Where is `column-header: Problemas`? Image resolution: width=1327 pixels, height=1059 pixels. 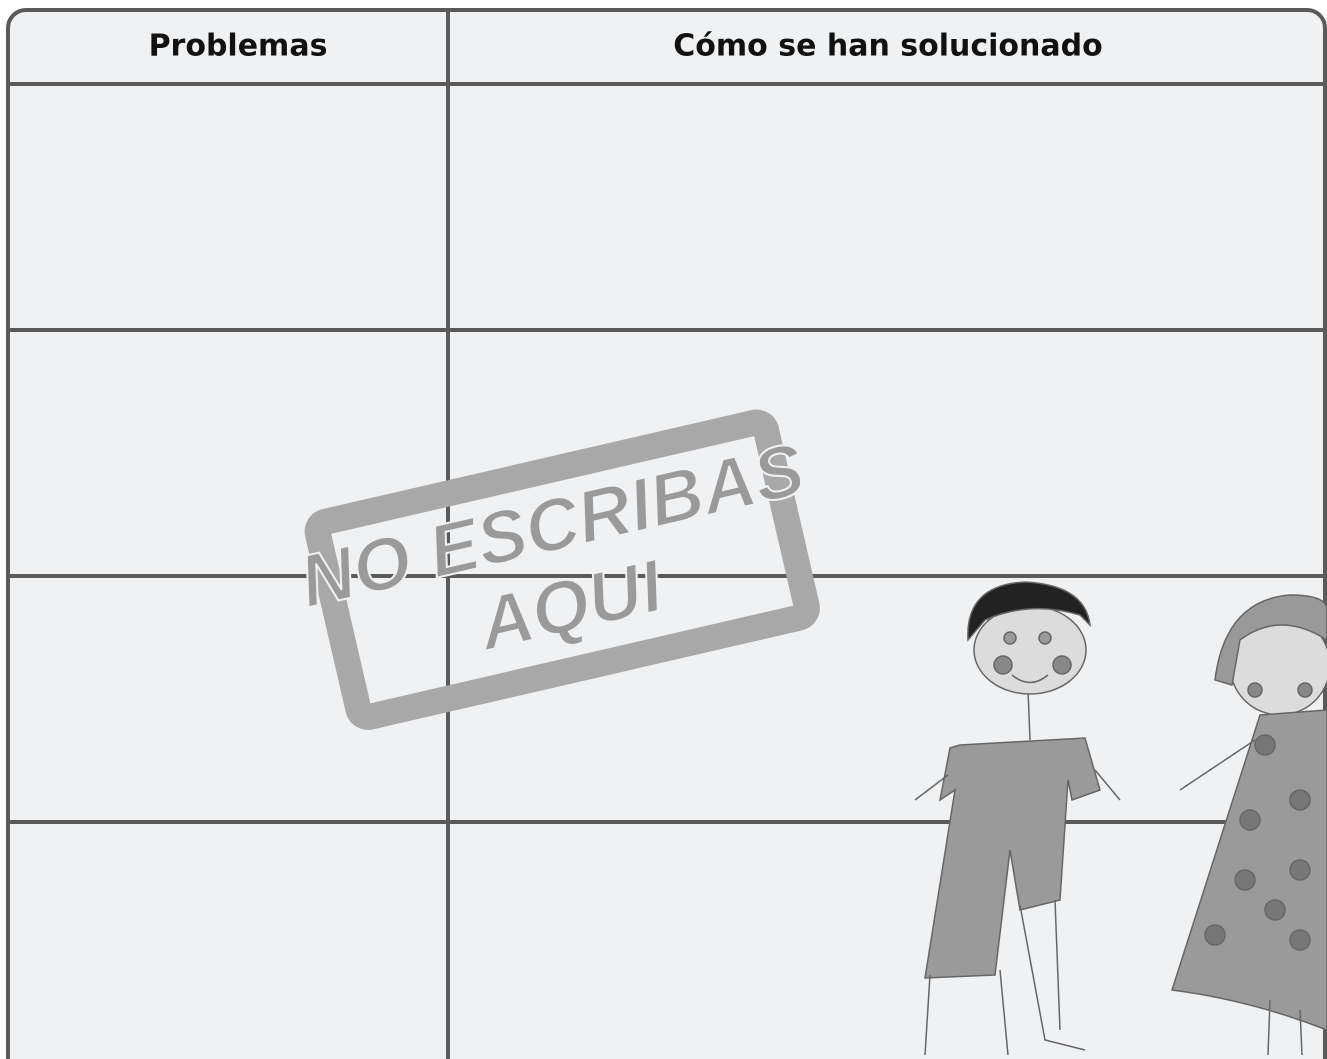
column-header: Problemas is located at coordinates (238, 46).